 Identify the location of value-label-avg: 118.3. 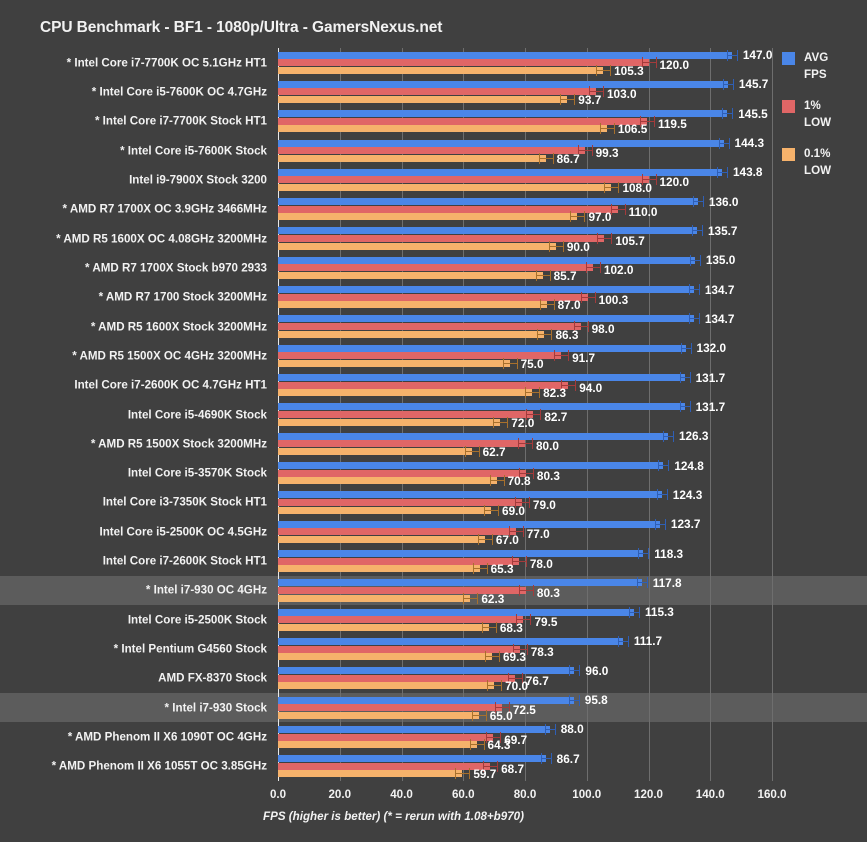
(669, 553).